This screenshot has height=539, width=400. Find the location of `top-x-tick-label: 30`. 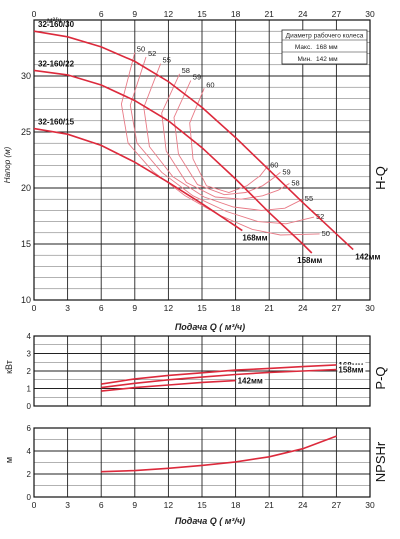

top-x-tick-label: 30 is located at coordinates (370, 14).